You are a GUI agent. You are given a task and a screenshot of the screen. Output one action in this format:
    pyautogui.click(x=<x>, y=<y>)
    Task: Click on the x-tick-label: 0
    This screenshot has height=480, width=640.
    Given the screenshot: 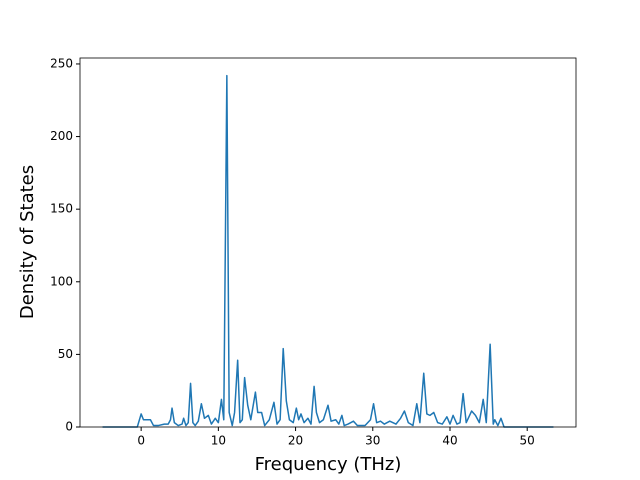 What is the action you would take?
    pyautogui.click(x=141, y=441)
    